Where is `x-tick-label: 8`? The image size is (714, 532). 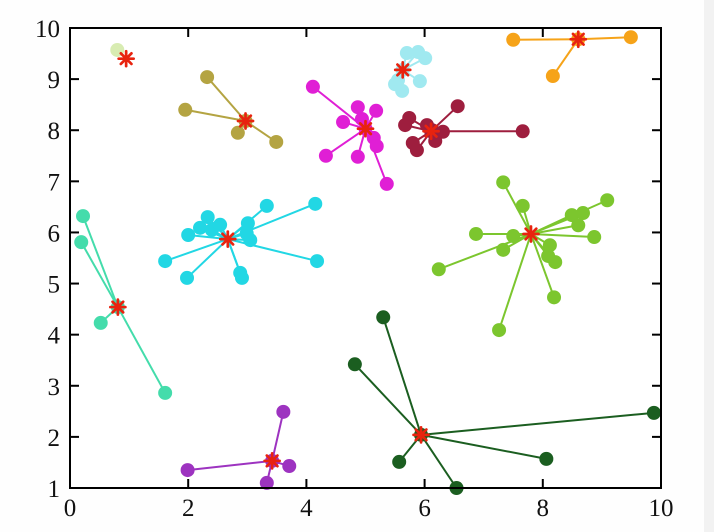 x-tick-label: 8 is located at coordinates (543, 508).